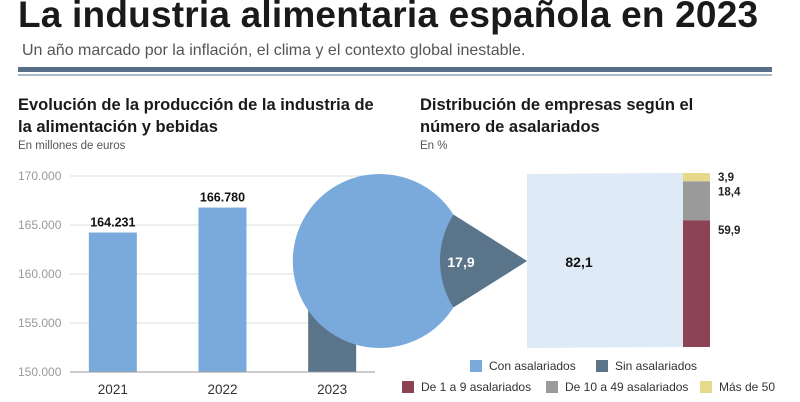 This screenshot has width=800, height=402. I want to click on bar-xtick-label: 2022, so click(222, 389).